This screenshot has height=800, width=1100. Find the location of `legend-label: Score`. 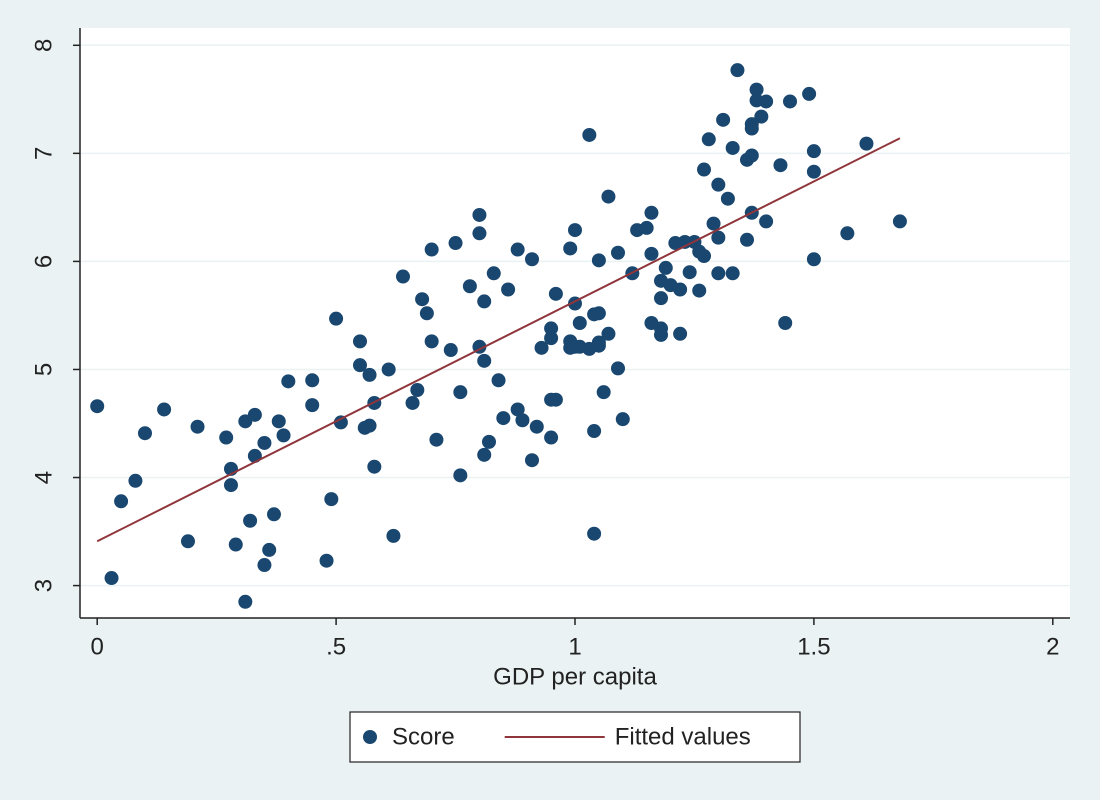

legend-label: Score is located at coordinates (423, 736).